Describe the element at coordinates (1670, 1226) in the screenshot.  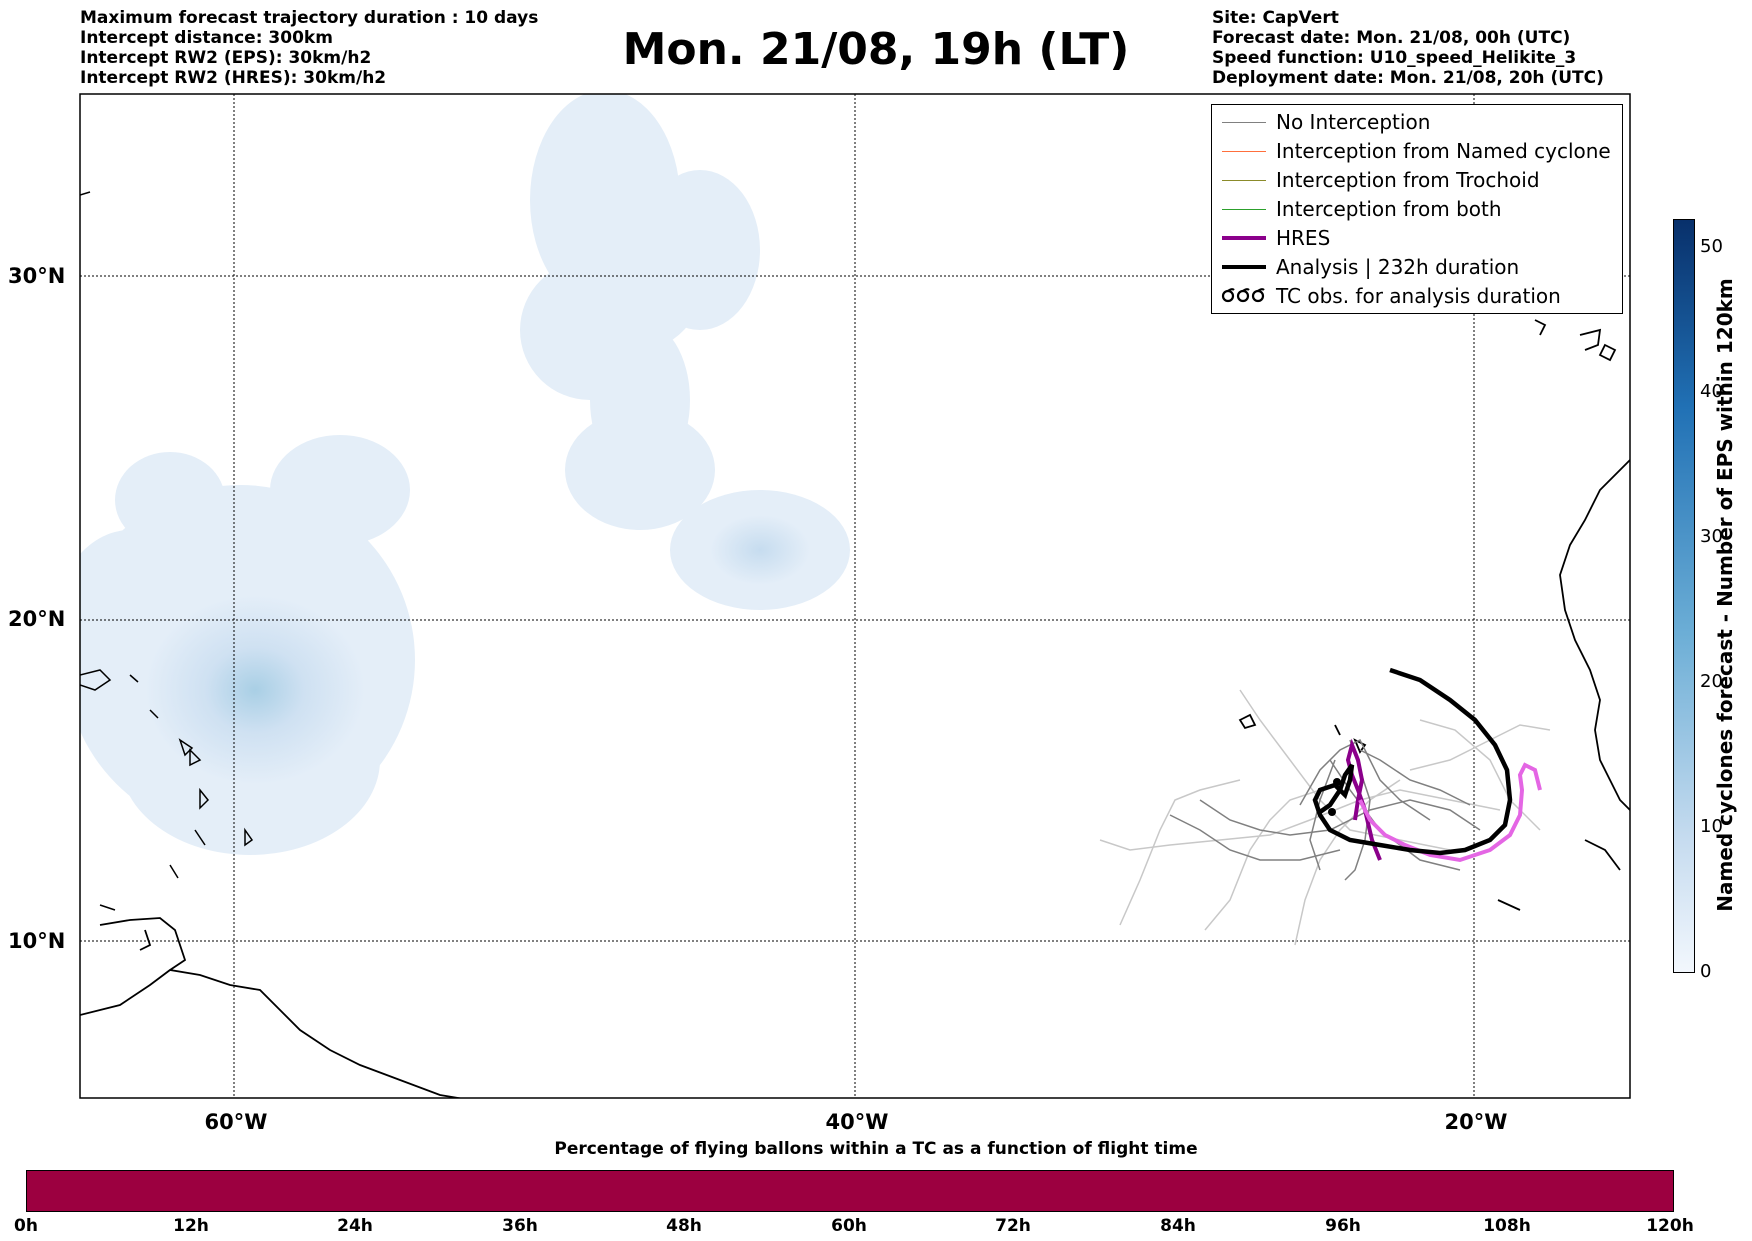
I see `colorbar-tick: 120h` at that location.